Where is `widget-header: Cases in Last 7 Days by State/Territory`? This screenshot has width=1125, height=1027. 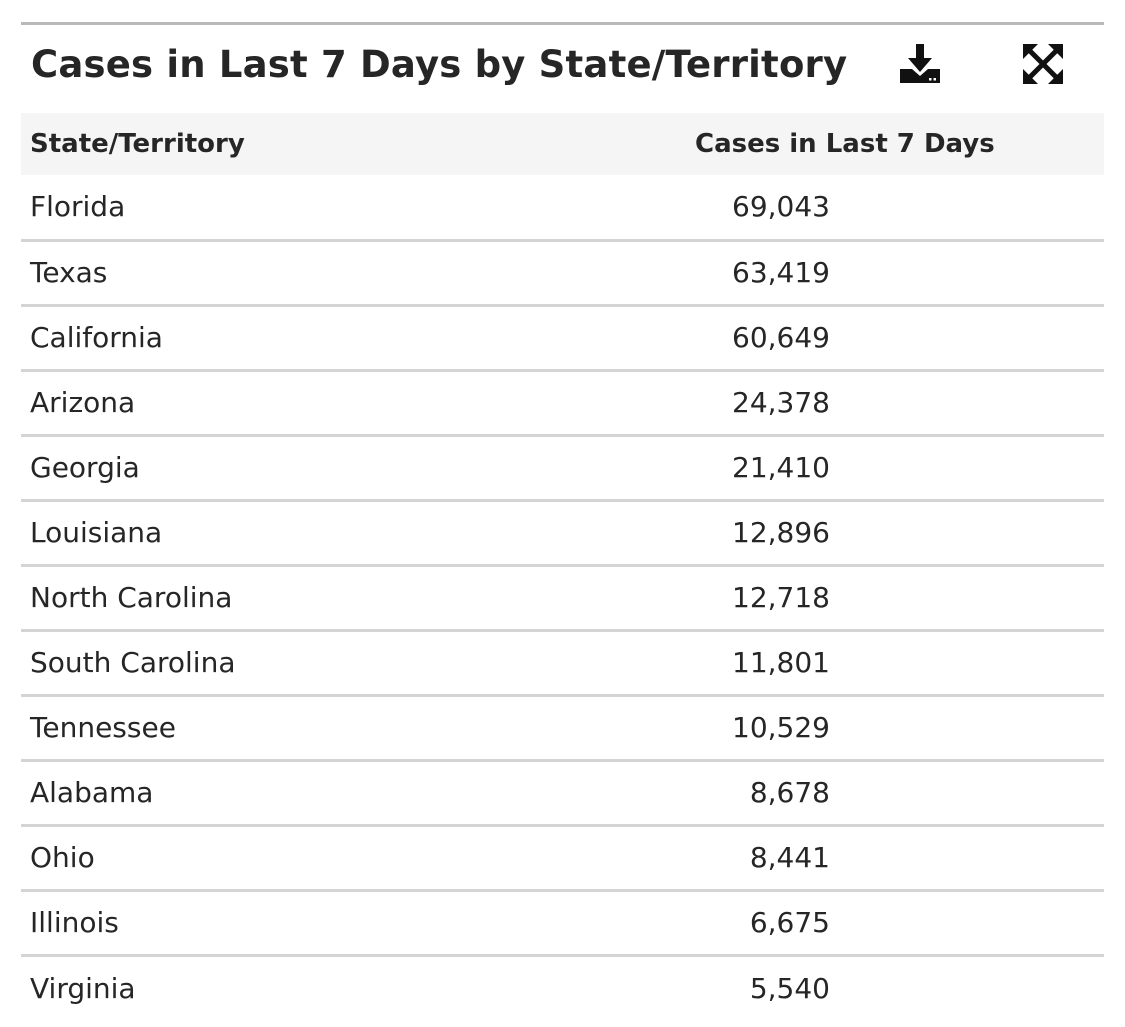
widget-header: Cases in Last 7 Days by State/Territory is located at coordinates (562, 69).